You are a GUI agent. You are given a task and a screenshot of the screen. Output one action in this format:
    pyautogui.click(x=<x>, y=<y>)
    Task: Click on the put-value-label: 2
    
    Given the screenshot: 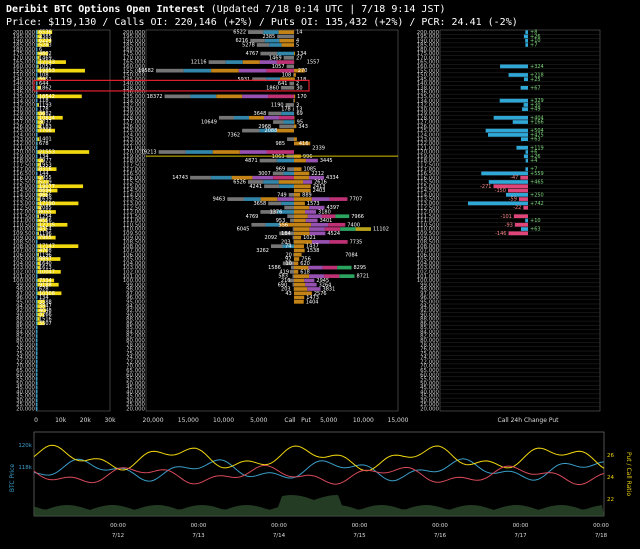 What is the action you would take?
    pyautogui.click(x=297, y=84)
    